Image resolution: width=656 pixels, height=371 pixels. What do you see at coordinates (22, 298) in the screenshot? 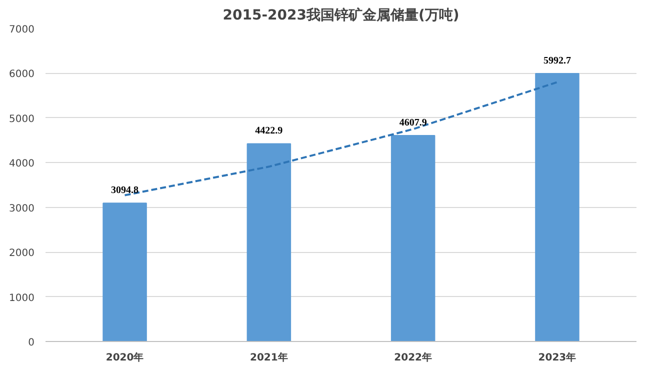
I see `y-tick-label: 1000` at bounding box center [22, 298].